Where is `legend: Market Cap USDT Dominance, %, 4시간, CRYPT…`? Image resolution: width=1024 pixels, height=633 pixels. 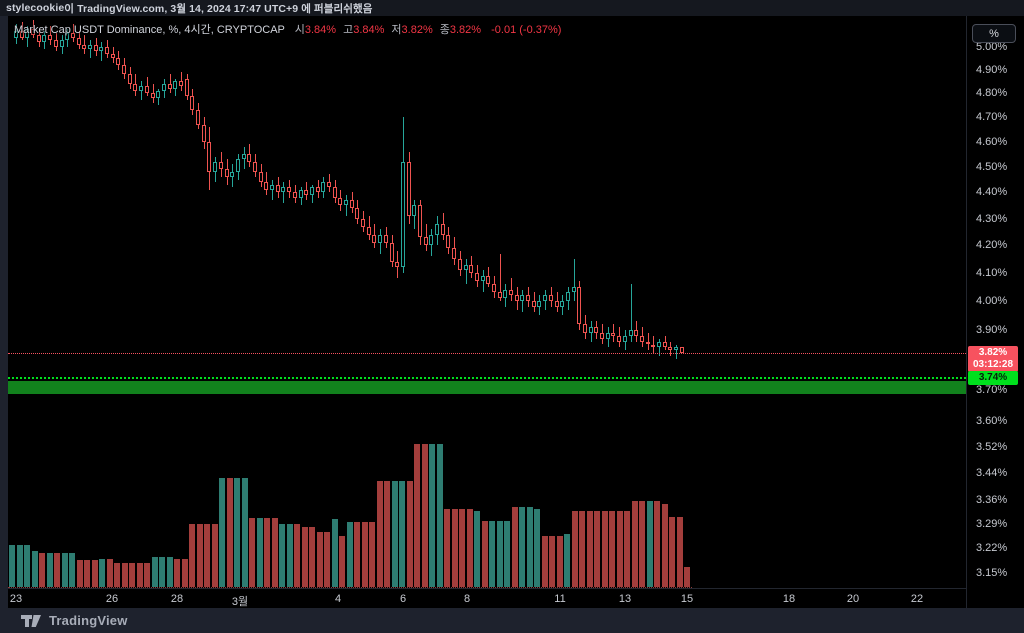 legend: Market Cap USDT Dominance, %, 4시간, CRYPT… is located at coordinates (287, 29).